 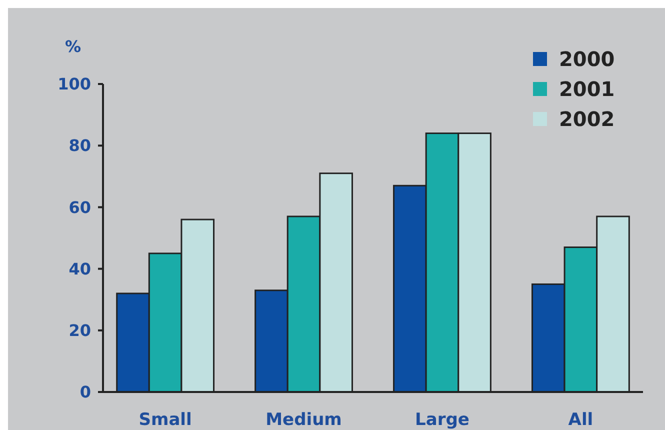 What do you see at coordinates (581, 420) in the screenshot?
I see `x-tick-label: All` at bounding box center [581, 420].